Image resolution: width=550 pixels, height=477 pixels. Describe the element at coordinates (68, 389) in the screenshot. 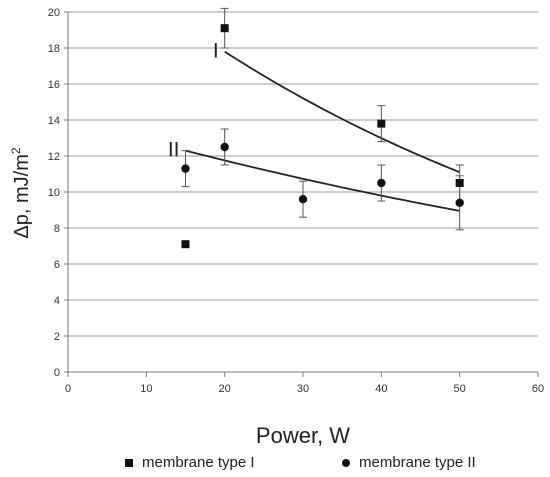

I see `x-tick-label: 0` at that location.